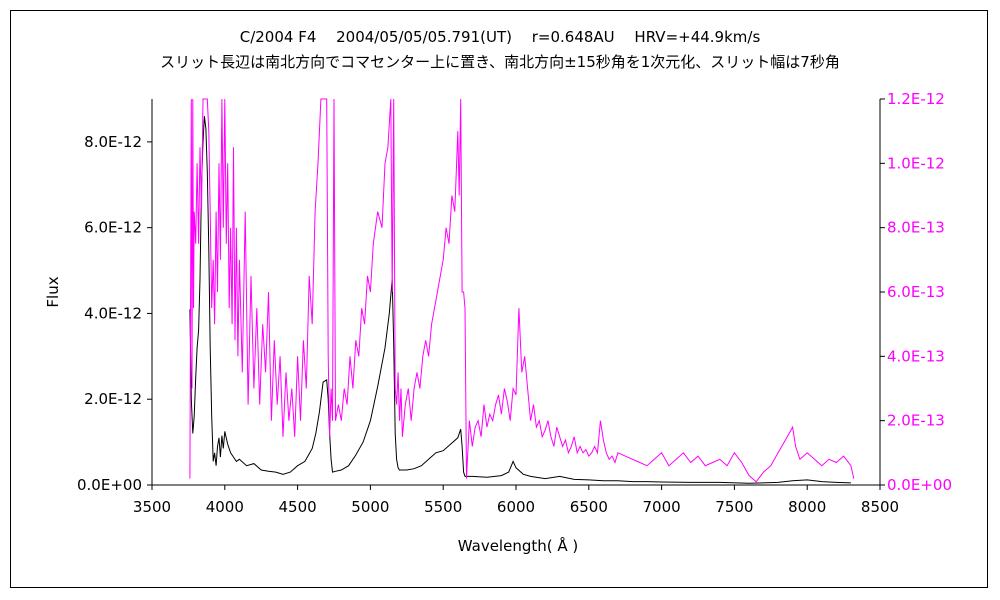 The width and height of the screenshot is (1000, 600). I want to click on x-tick-label: 5500, so click(443, 507).